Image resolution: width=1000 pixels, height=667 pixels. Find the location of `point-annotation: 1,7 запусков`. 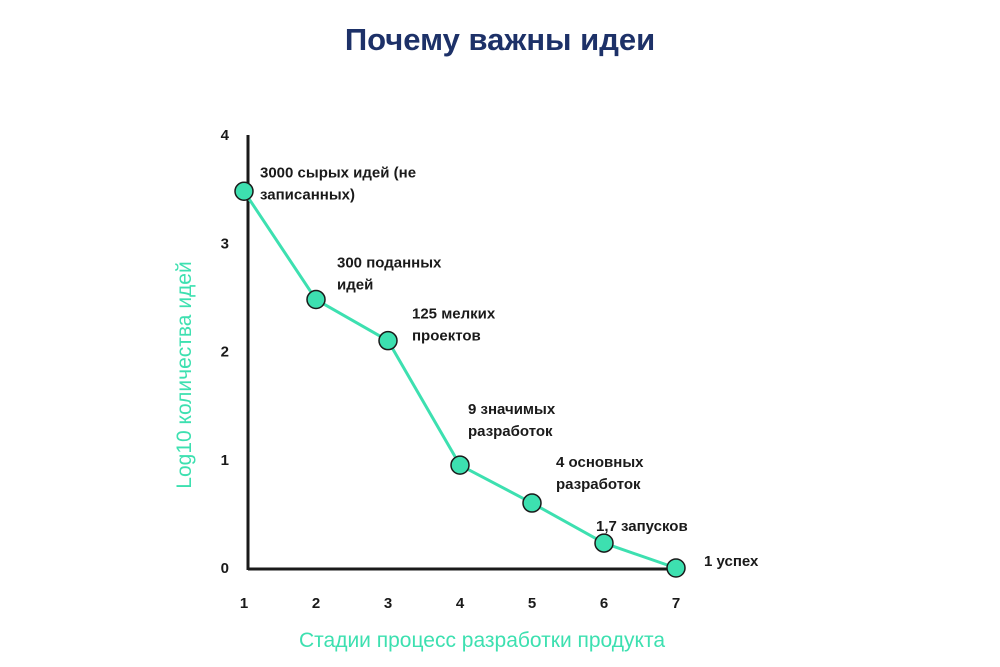

point-annotation: 1,7 запусков is located at coordinates (642, 526).